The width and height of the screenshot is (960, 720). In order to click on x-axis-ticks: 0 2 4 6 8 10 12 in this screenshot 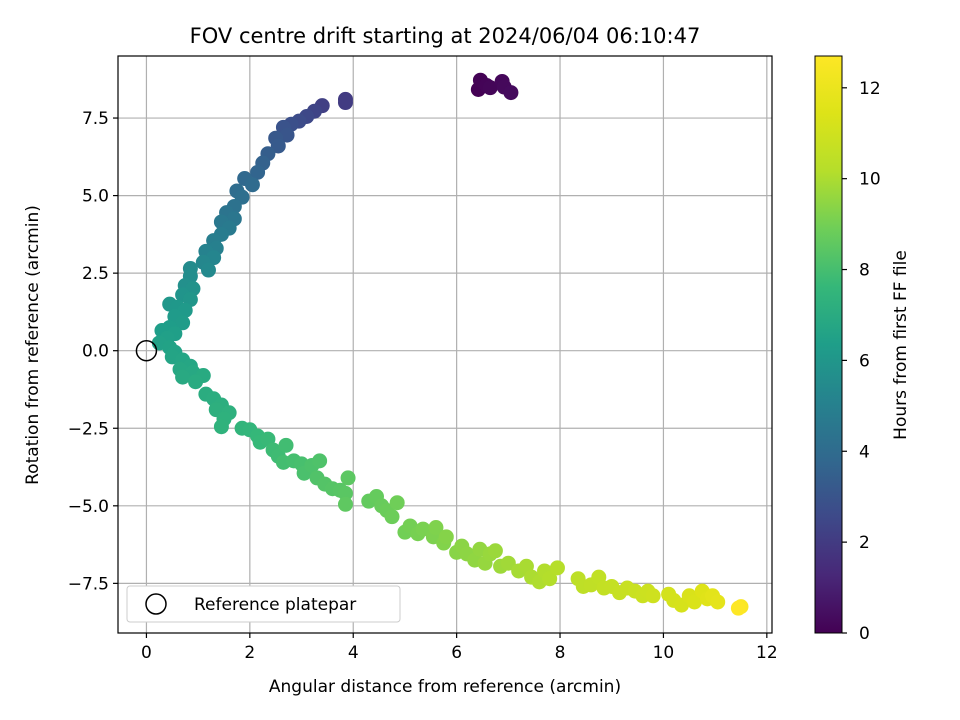, I will do `click(459, 648)`.